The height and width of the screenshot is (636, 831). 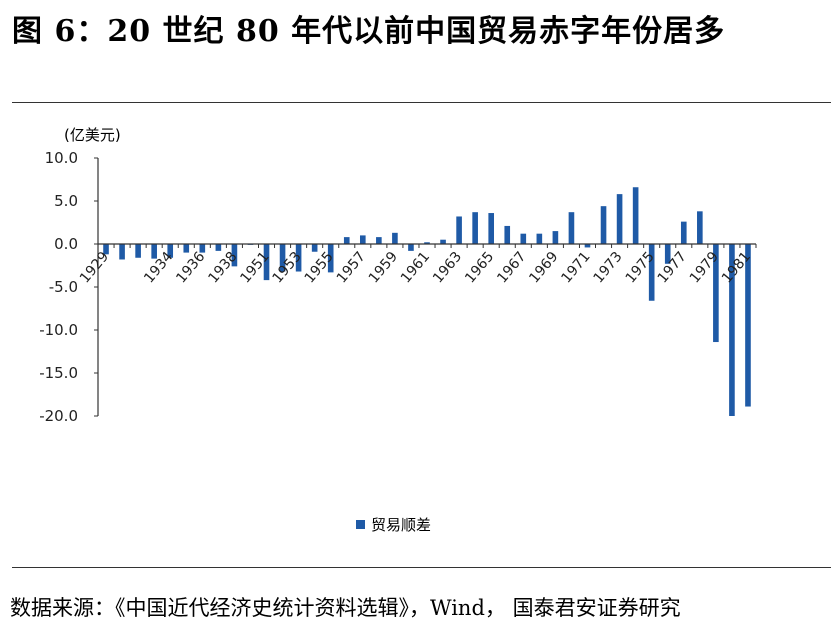 What do you see at coordinates (379, 240) in the screenshot?
I see `bar-1958` at bounding box center [379, 240].